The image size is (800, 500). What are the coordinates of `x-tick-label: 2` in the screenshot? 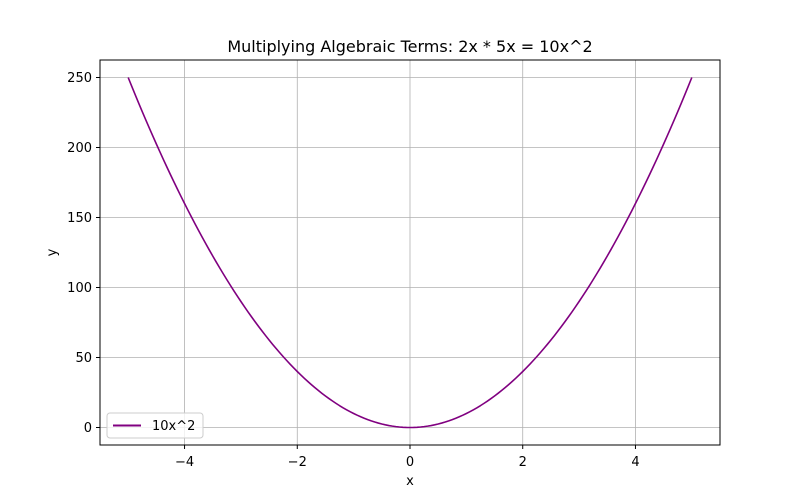 It's located at (523, 462).